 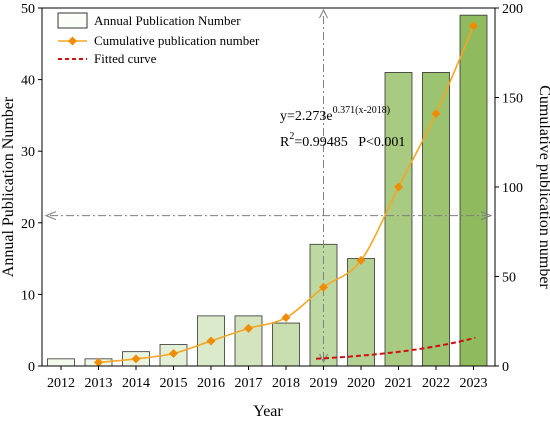 I want to click on r2-superscript: 2, so click(x=291, y=136).